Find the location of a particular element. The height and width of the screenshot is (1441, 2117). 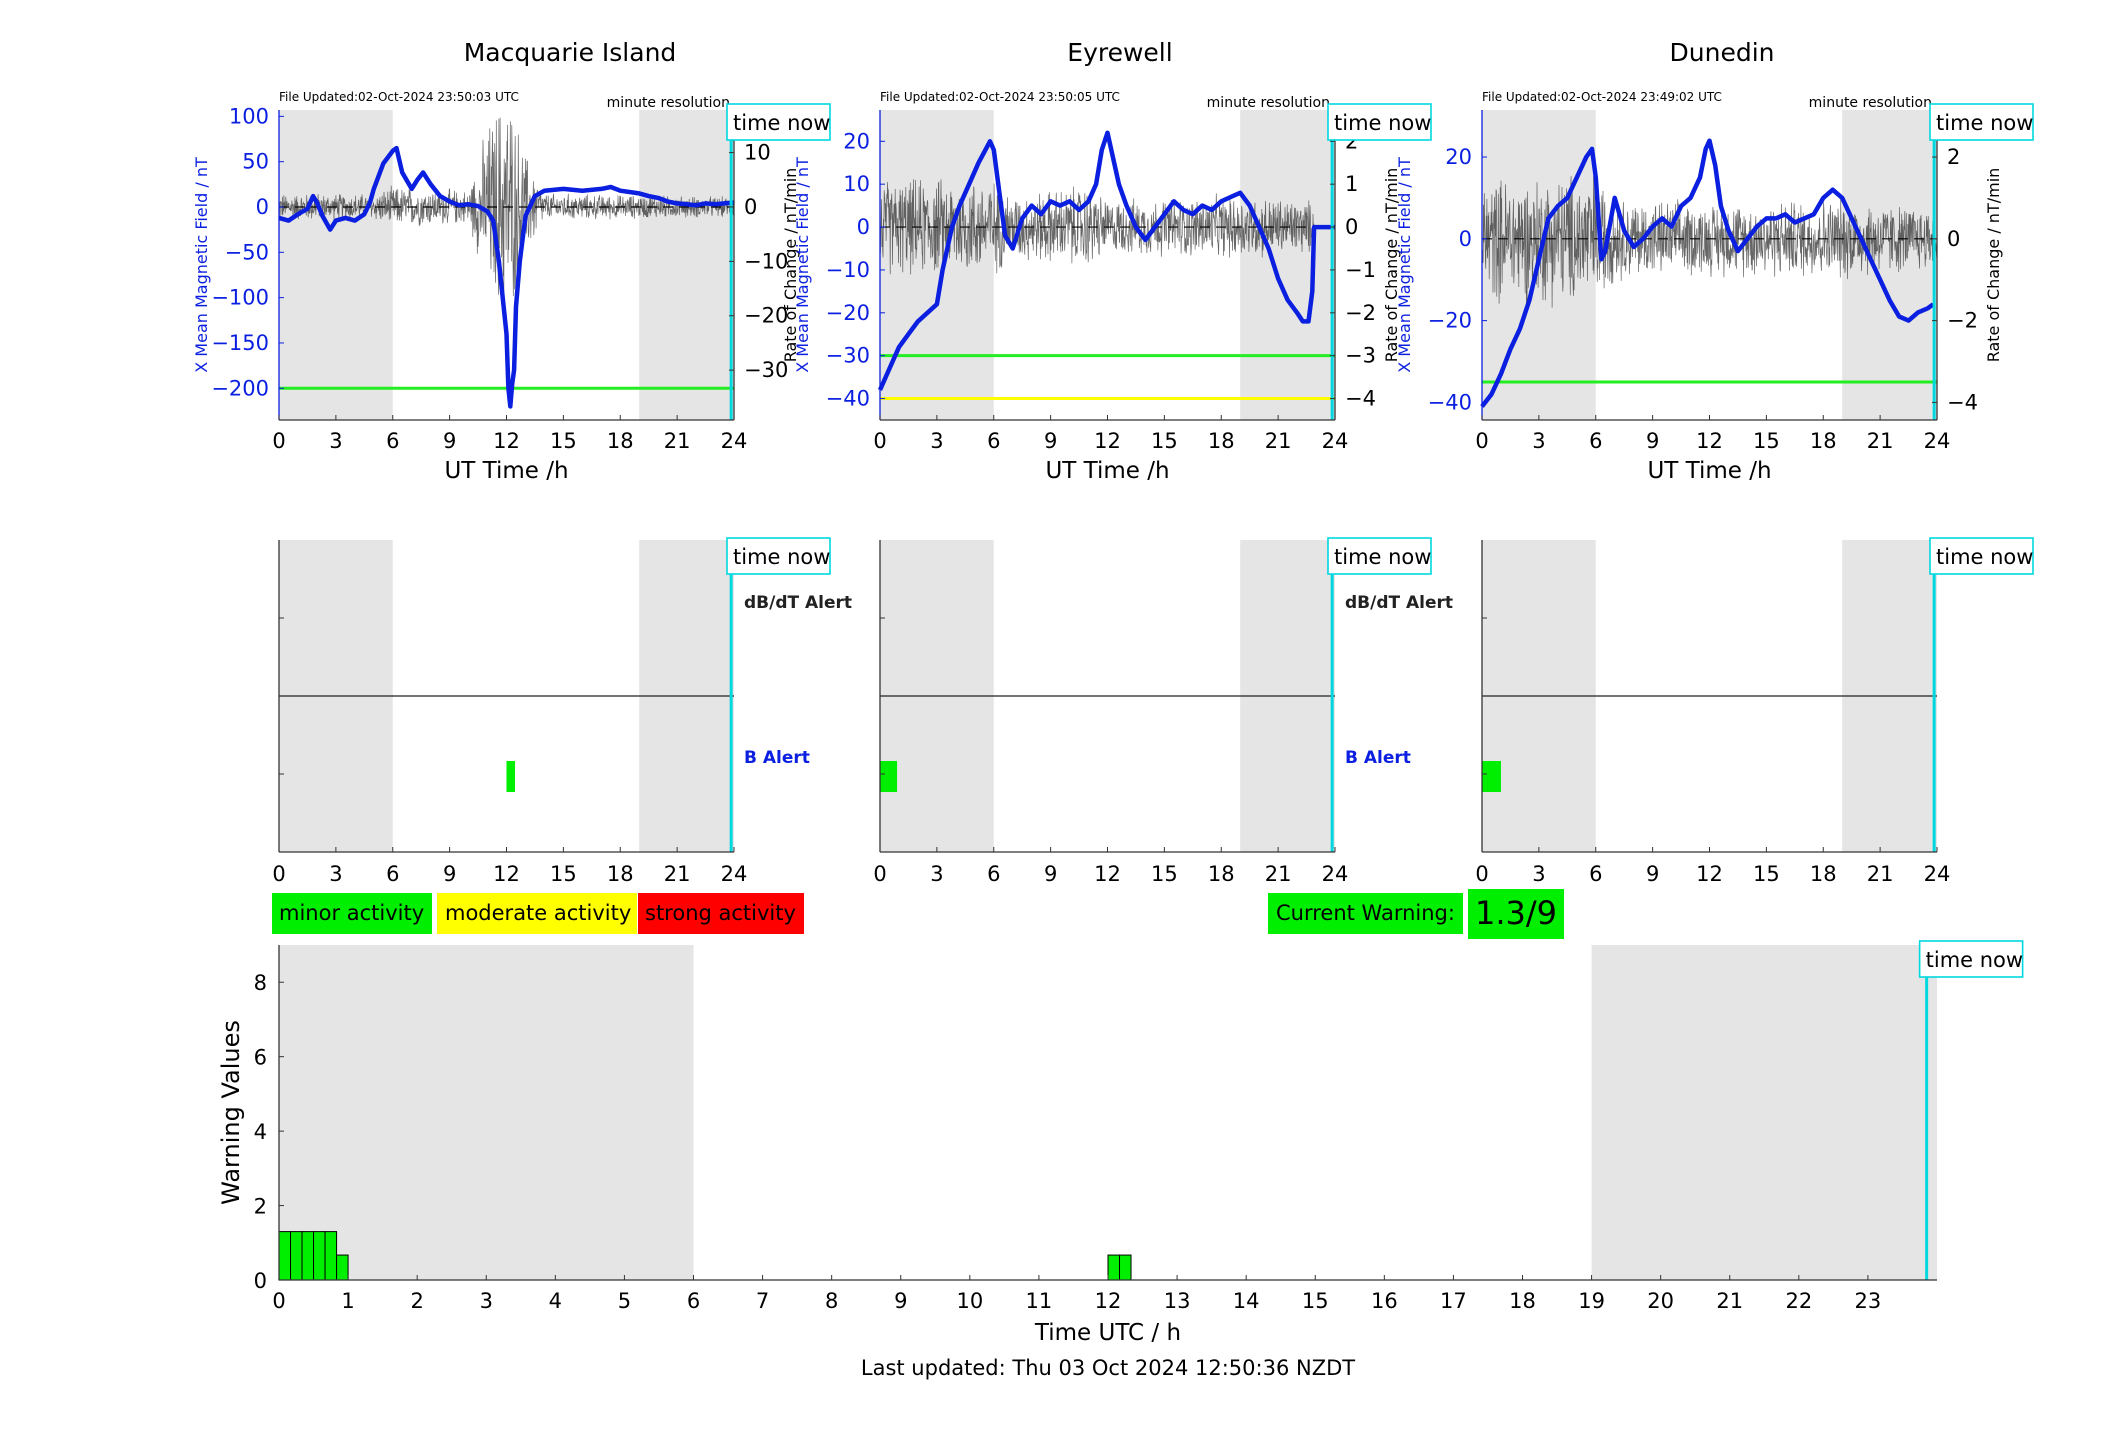

x-tick-label: 11 is located at coordinates (1039, 1301).